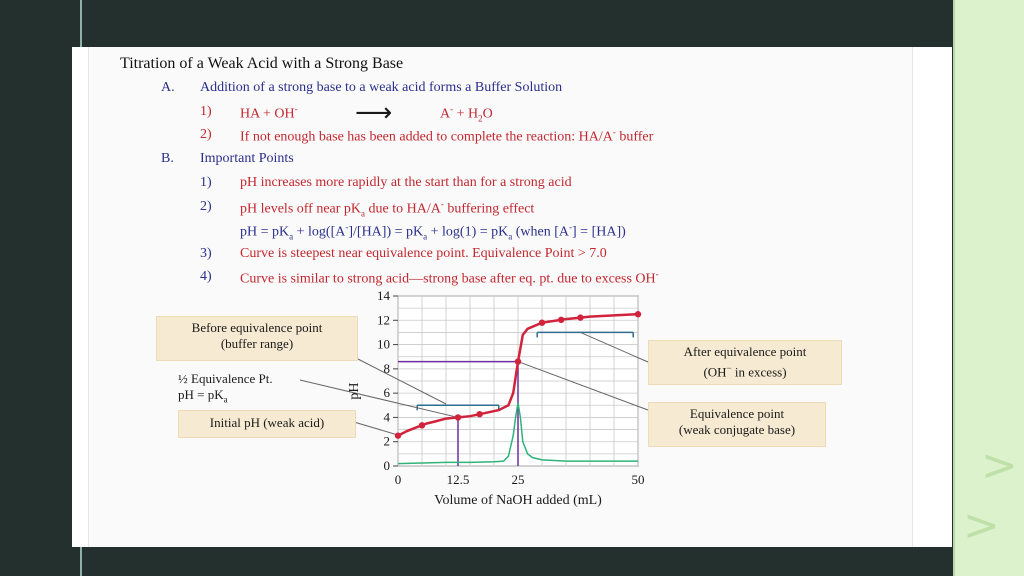 Image resolution: width=1024 pixels, height=576 pixels. I want to click on callout-equivalence-point: Equivalence point (weak conjugate base), so click(737, 424).